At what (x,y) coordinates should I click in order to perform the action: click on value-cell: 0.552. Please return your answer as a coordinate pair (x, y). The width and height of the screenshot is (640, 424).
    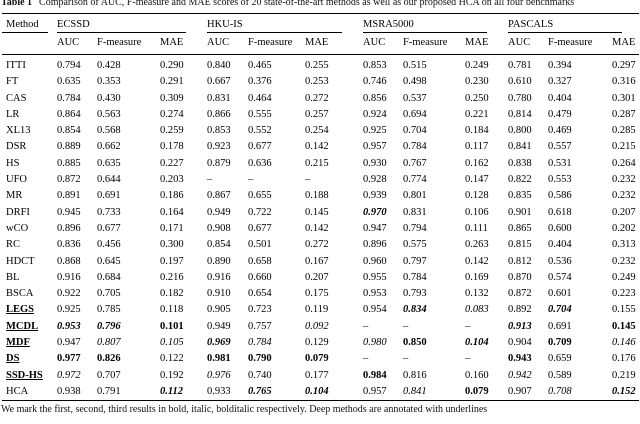
    Looking at the image, I should click on (260, 131).